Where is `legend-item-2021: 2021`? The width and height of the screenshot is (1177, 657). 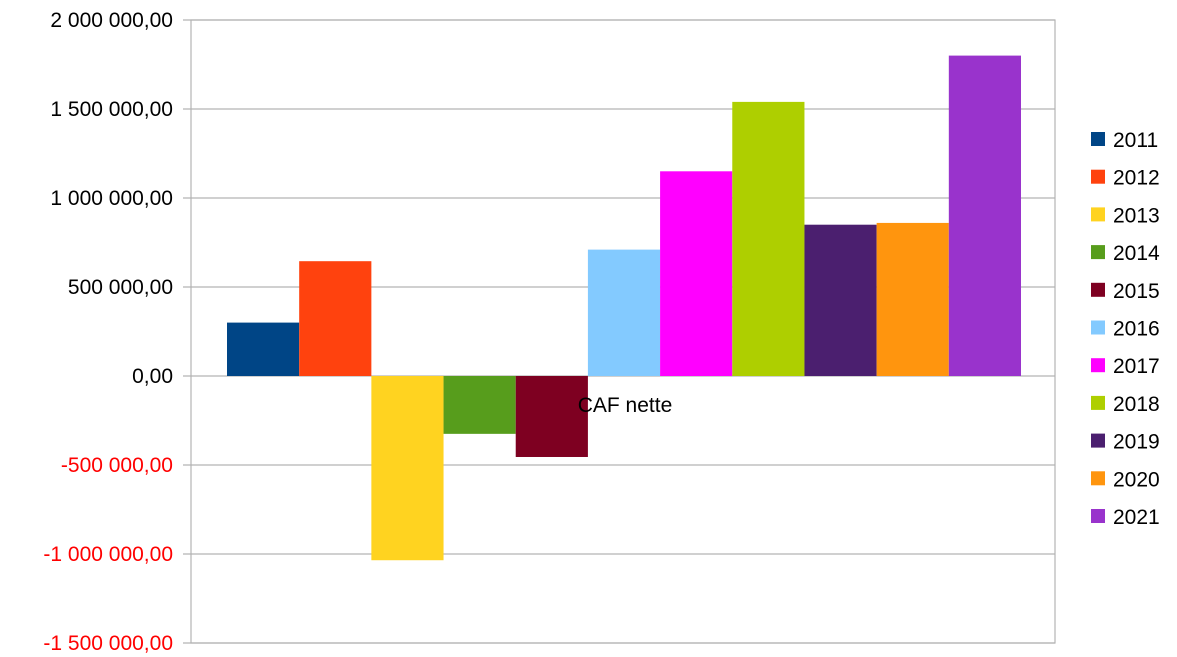 legend-item-2021: 2021 is located at coordinates (1125, 517).